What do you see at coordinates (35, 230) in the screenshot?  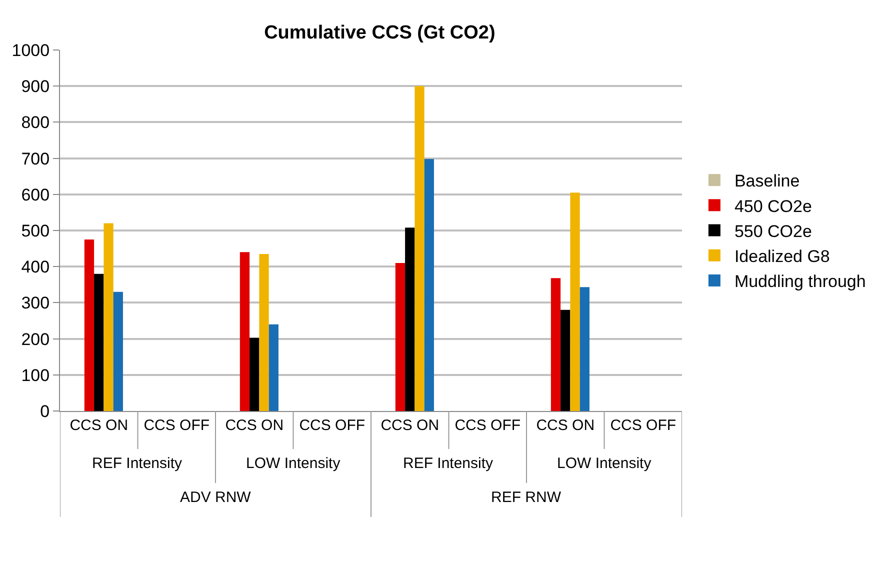 I see `y-tick-label: 500` at bounding box center [35, 230].